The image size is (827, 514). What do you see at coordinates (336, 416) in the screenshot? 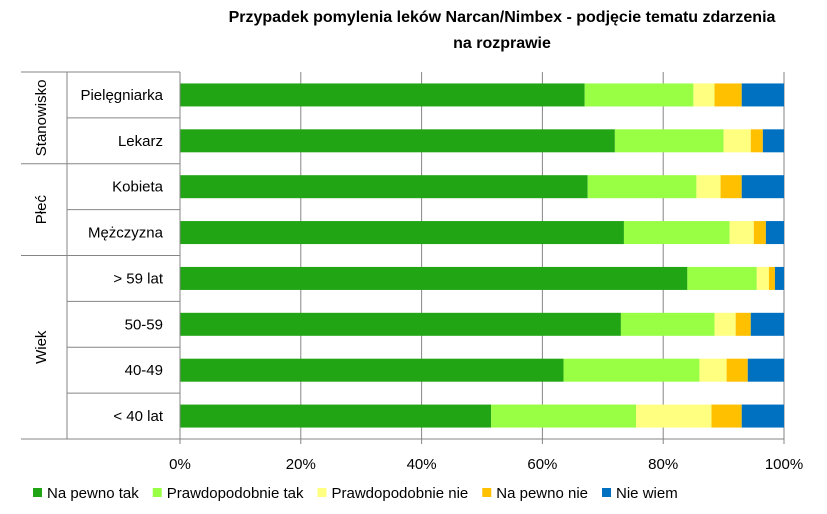
I see `bar-40-lat-na-pewno-tak` at bounding box center [336, 416].